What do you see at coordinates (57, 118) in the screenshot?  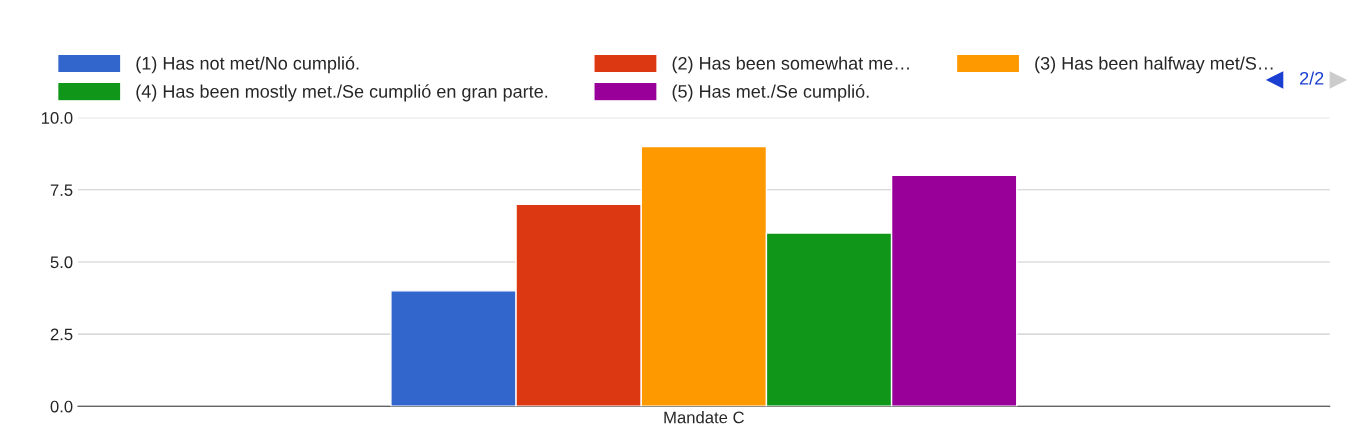 I see `y-tick-label: 10.0` at bounding box center [57, 118].